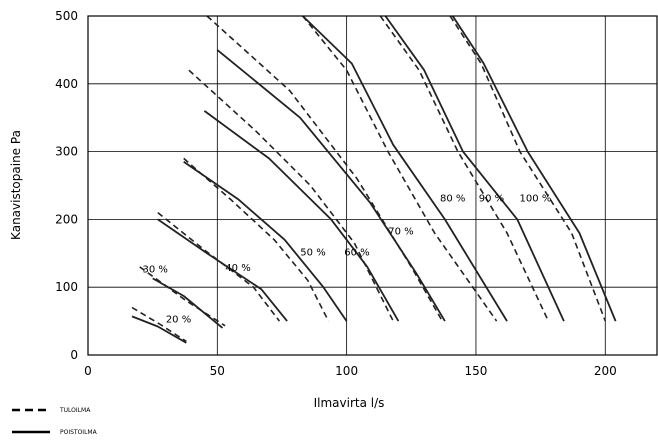 The height and width of the screenshot is (440, 658). What do you see at coordinates (75, 410) in the screenshot?
I see `legend-label-tuloilma: TULOILMA` at bounding box center [75, 410].